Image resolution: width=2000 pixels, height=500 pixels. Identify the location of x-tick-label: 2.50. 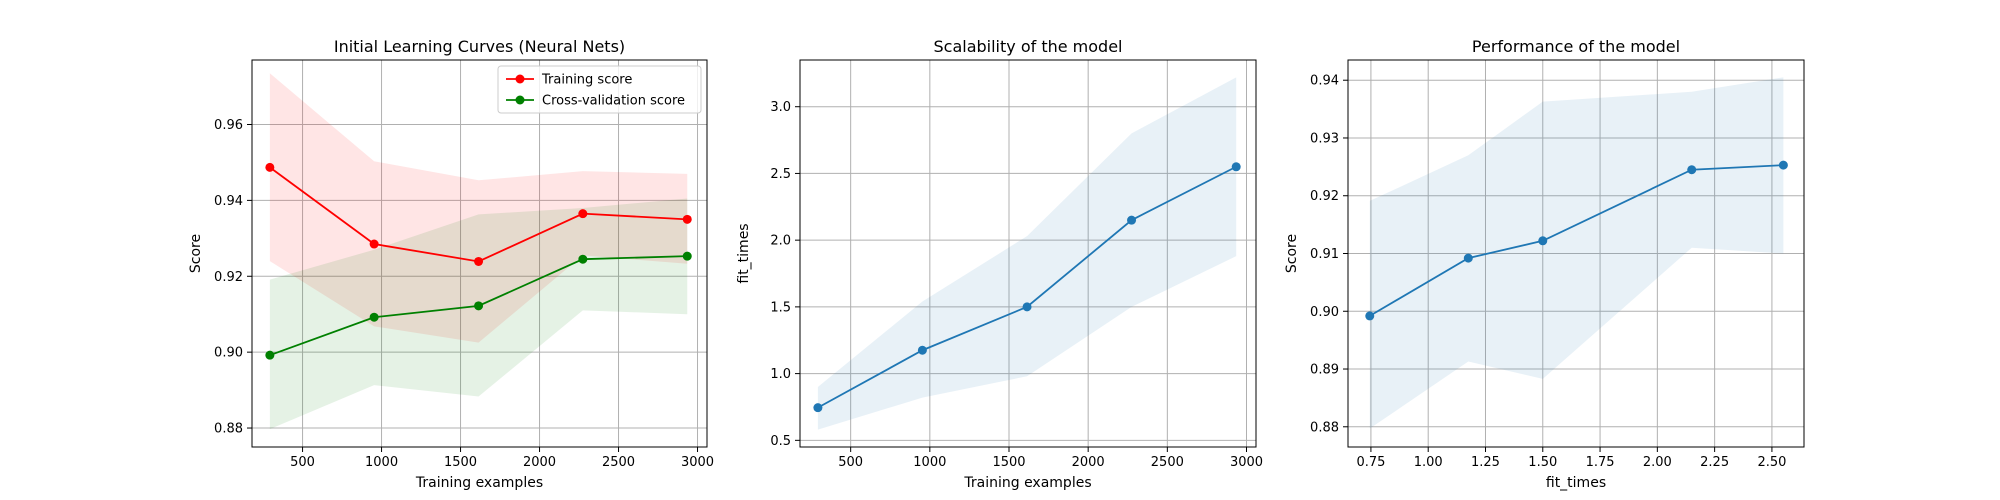
(1771, 462).